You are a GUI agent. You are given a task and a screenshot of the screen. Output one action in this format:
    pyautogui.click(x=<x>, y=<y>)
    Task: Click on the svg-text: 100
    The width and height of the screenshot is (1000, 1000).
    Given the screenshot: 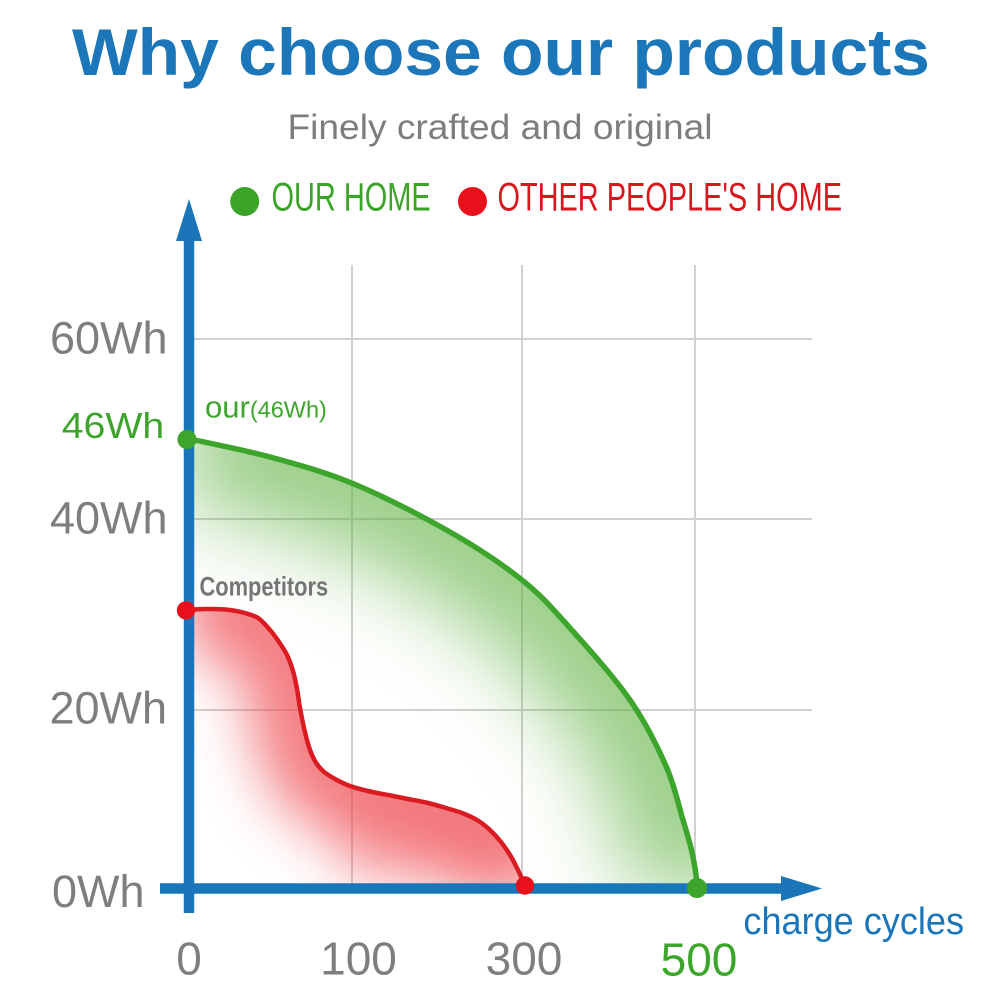 What is the action you would take?
    pyautogui.click(x=358, y=959)
    